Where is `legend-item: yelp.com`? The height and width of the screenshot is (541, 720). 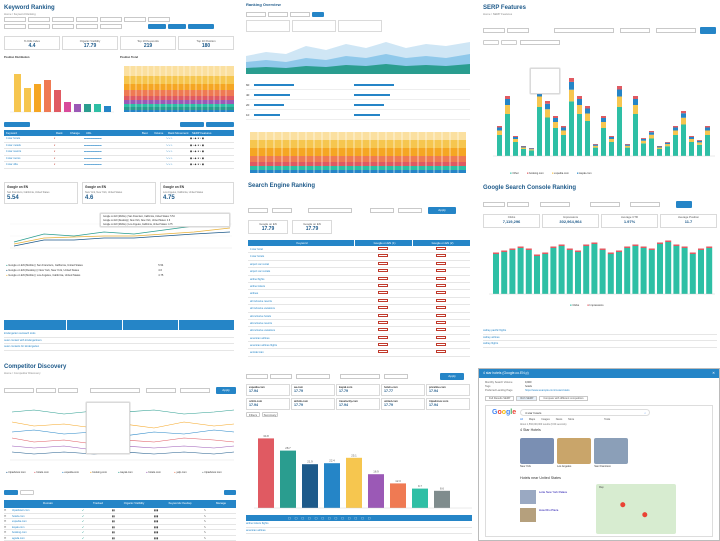
legend-item: yelp.com is located at coordinates (181, 472).